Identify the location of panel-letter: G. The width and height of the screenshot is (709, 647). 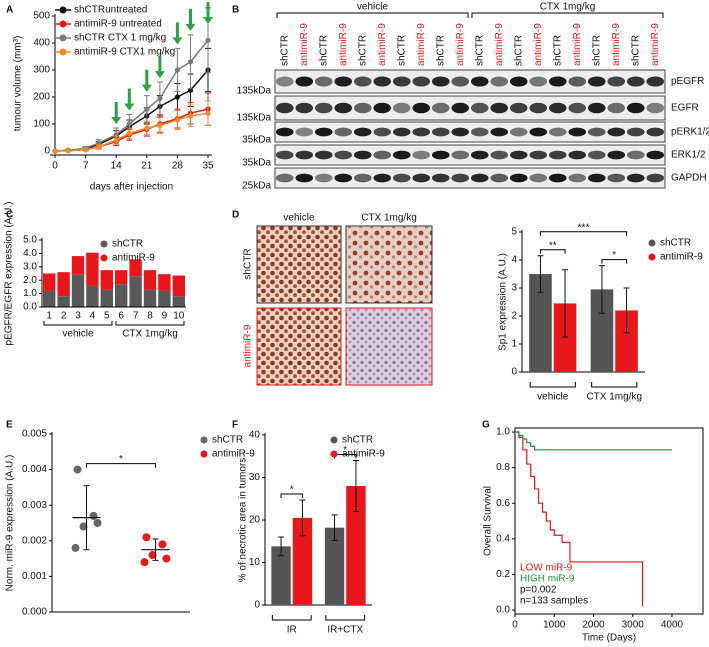
(486, 425).